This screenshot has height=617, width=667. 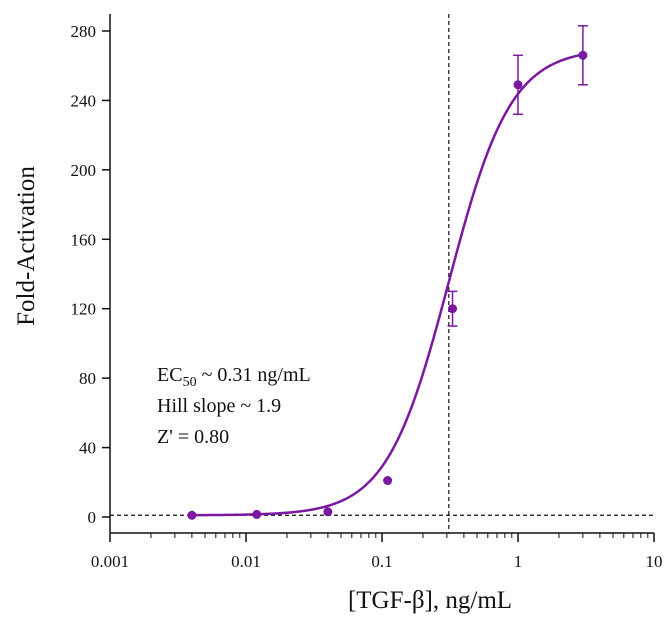 What do you see at coordinates (90, 274) in the screenshot?
I see `y-ticks: 0 40 80 120 160 200 240 280` at bounding box center [90, 274].